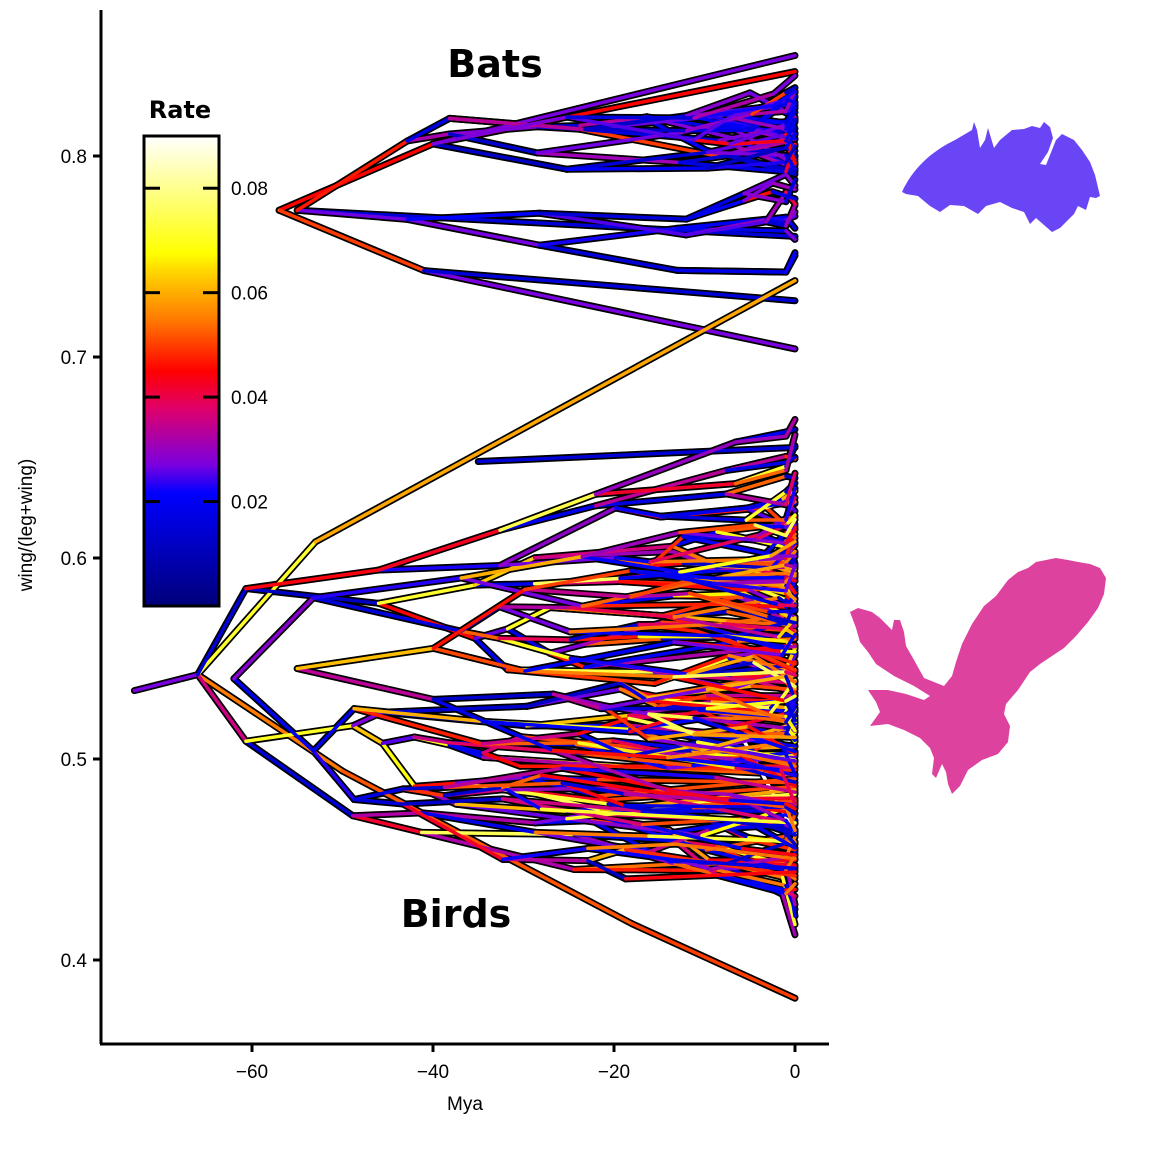 This screenshot has height=1151, width=1162. I want to click on rate-colorbar-legend: Rate 0.02 0.04 0.06 0.08, so click(205, 352).